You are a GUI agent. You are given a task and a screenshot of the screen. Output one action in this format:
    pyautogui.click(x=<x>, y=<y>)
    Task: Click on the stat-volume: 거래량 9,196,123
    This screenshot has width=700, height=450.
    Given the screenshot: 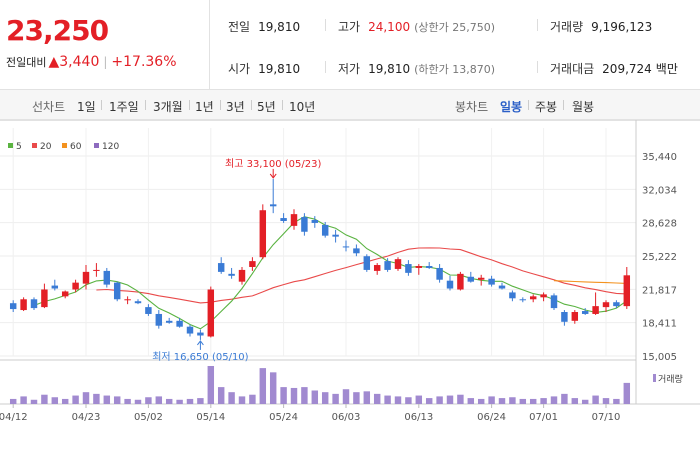 What is the action you would take?
    pyautogui.click(x=601, y=26)
    